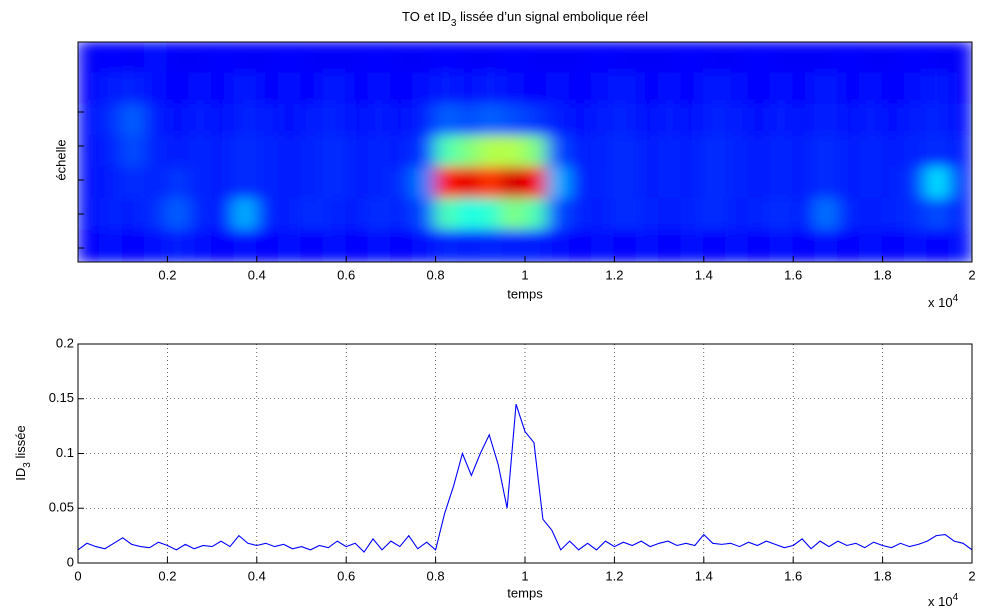 Image resolution: width=984 pixels, height=611 pixels. I want to click on x-tick-label: 1.4, so click(704, 274).